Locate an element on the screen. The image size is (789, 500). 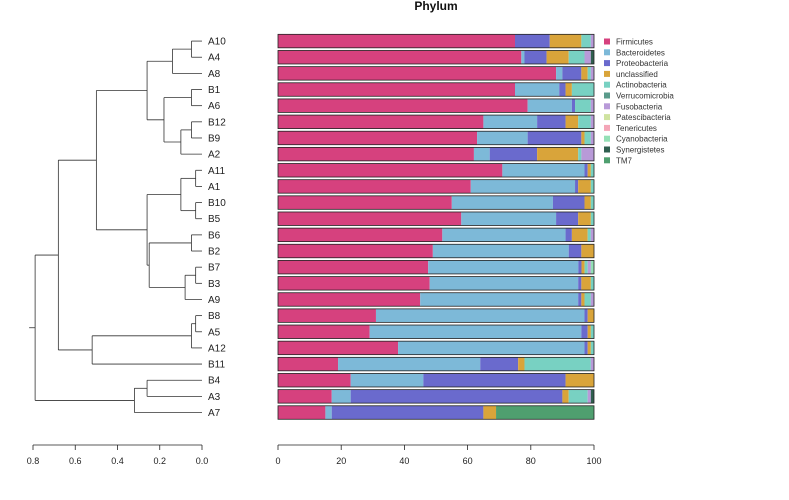
x-tick-label: 40 is located at coordinates (404, 461).